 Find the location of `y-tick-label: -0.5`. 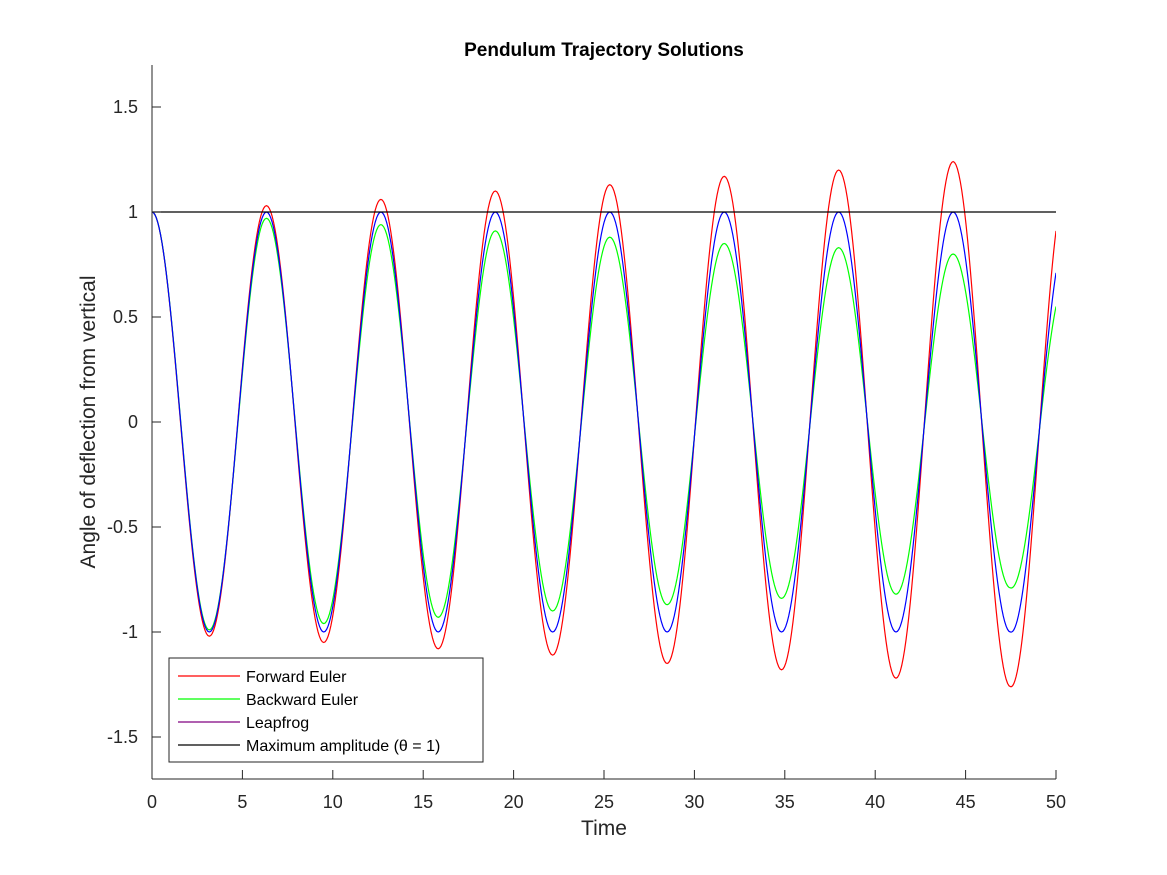

y-tick-label: -0.5 is located at coordinates (122, 527).